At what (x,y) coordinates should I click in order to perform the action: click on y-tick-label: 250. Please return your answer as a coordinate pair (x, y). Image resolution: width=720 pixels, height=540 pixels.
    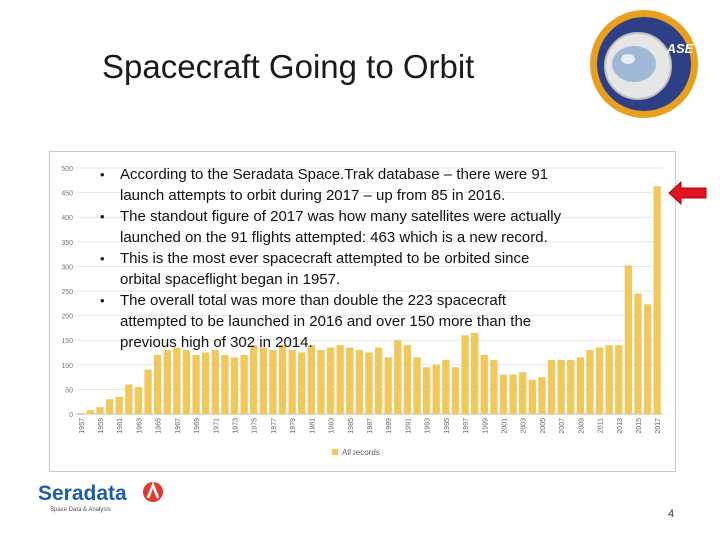
    Looking at the image, I should click on (67, 292).